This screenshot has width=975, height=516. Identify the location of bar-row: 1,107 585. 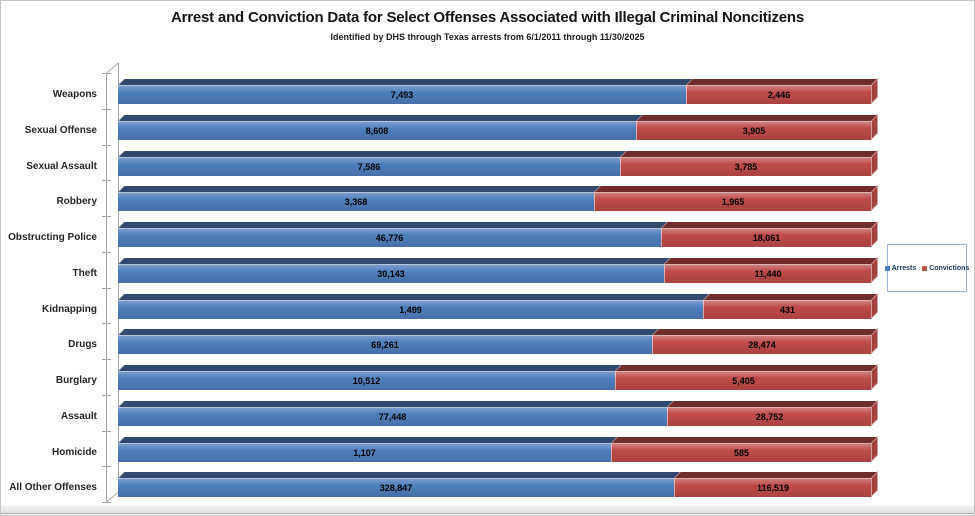
(498, 449).